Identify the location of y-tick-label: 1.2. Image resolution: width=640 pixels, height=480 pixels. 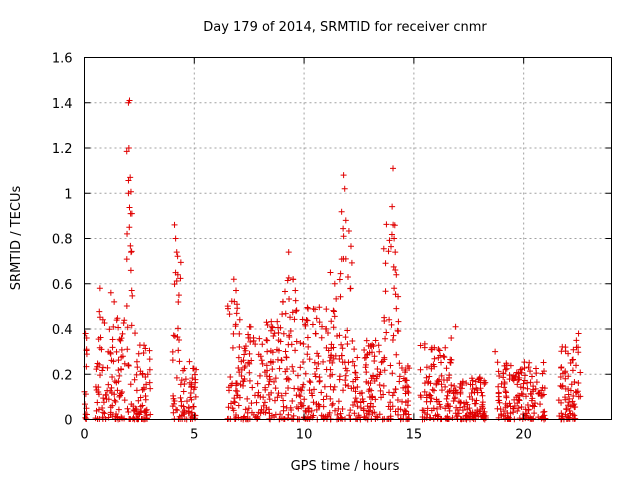
(62, 149).